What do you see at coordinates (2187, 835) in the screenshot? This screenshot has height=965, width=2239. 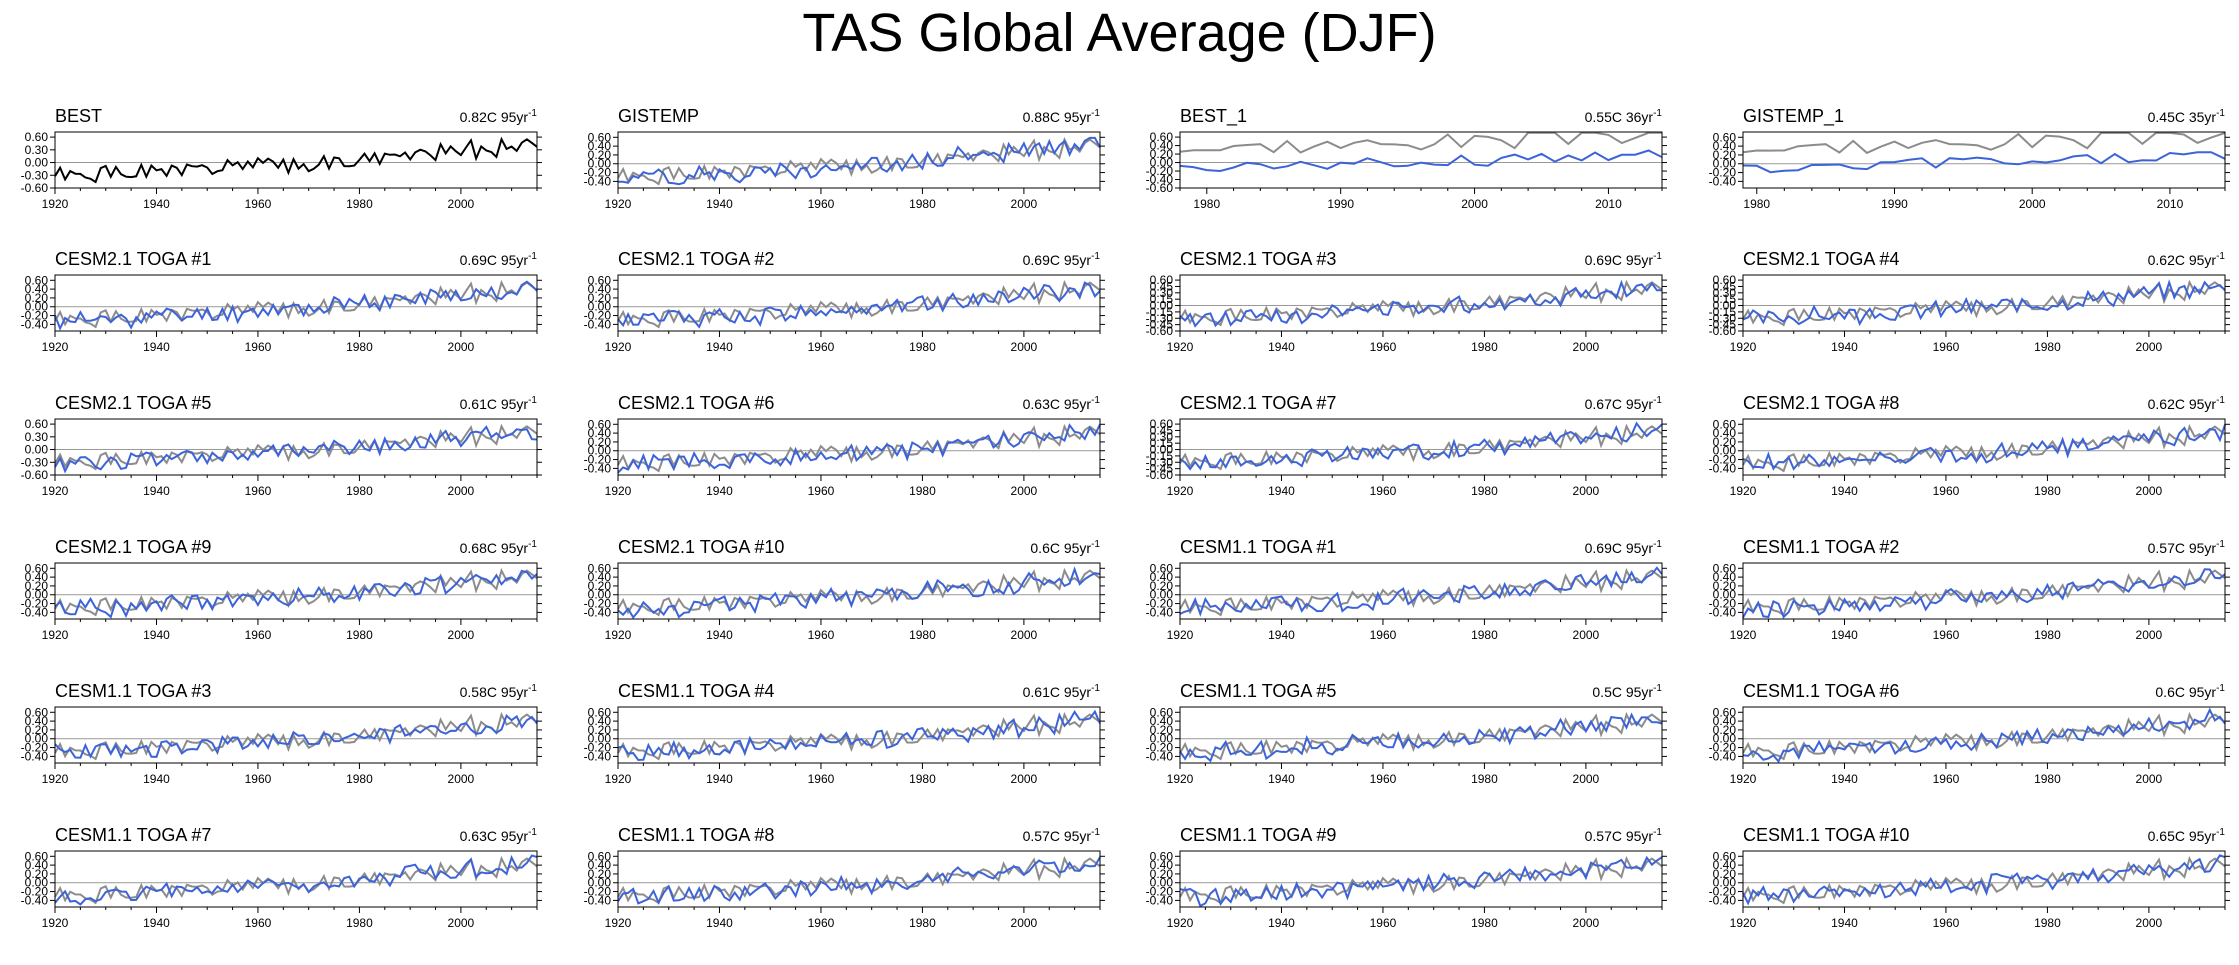 I see `panel-trend: 0.65C 95yr-1` at bounding box center [2187, 835].